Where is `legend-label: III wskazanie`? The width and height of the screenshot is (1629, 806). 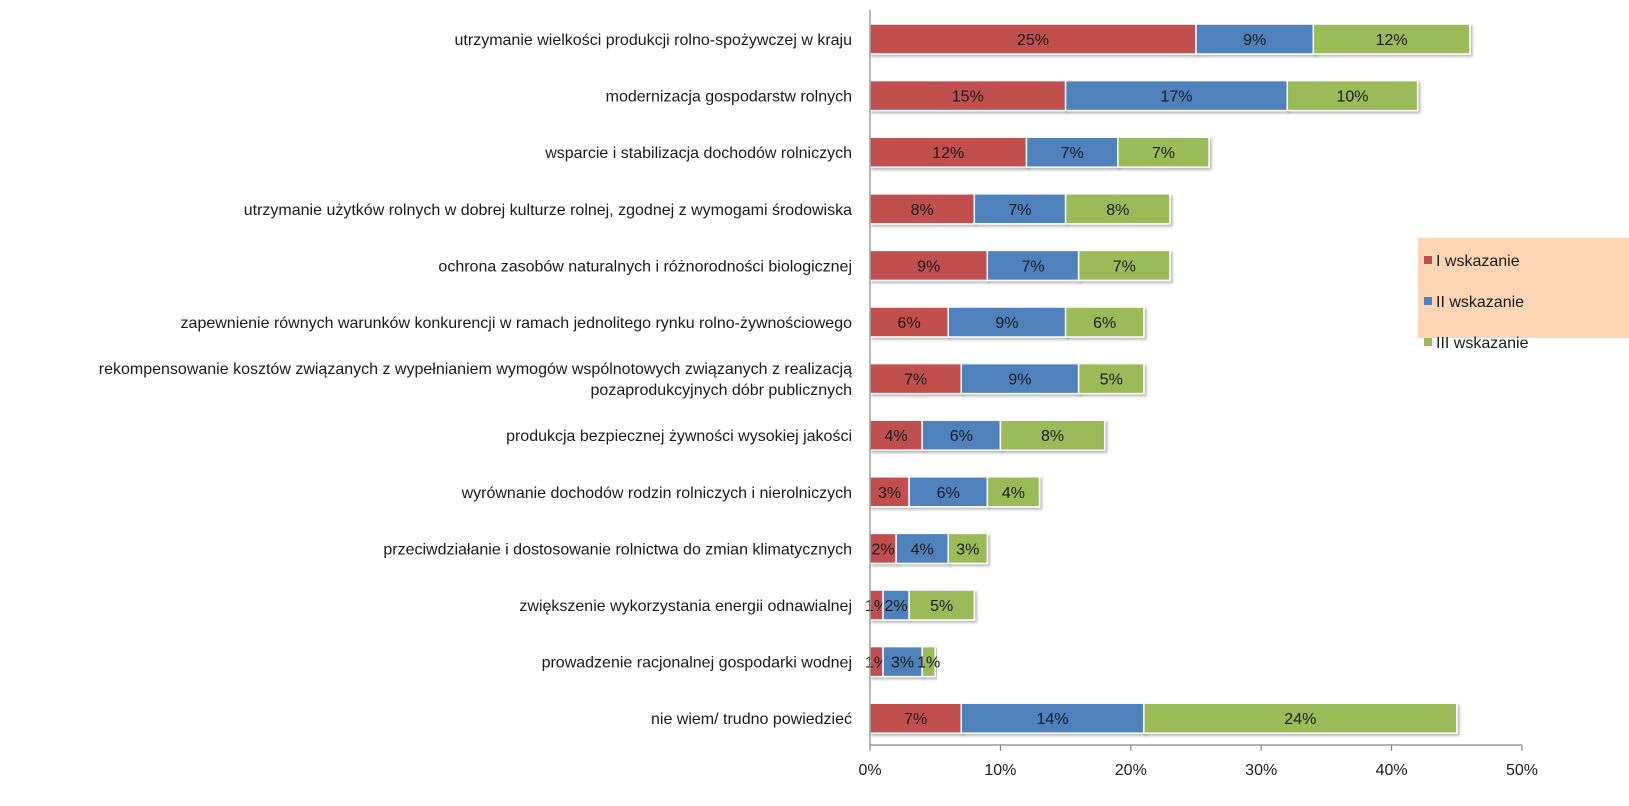 legend-label: III wskazanie is located at coordinates (1482, 343).